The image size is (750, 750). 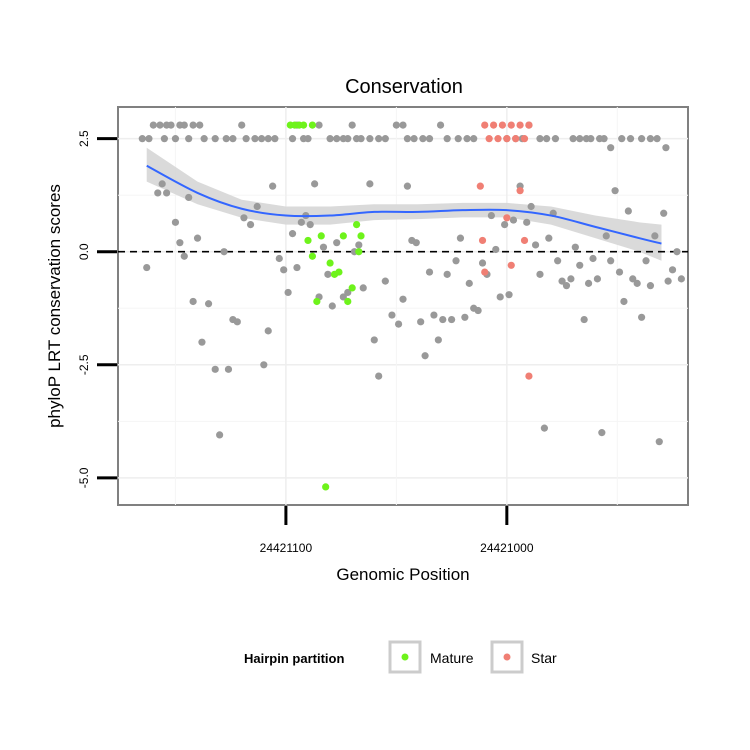 What do you see at coordinates (54, 306) in the screenshot?
I see `y-axis-title: phyloP LRT conservation scores` at bounding box center [54, 306].